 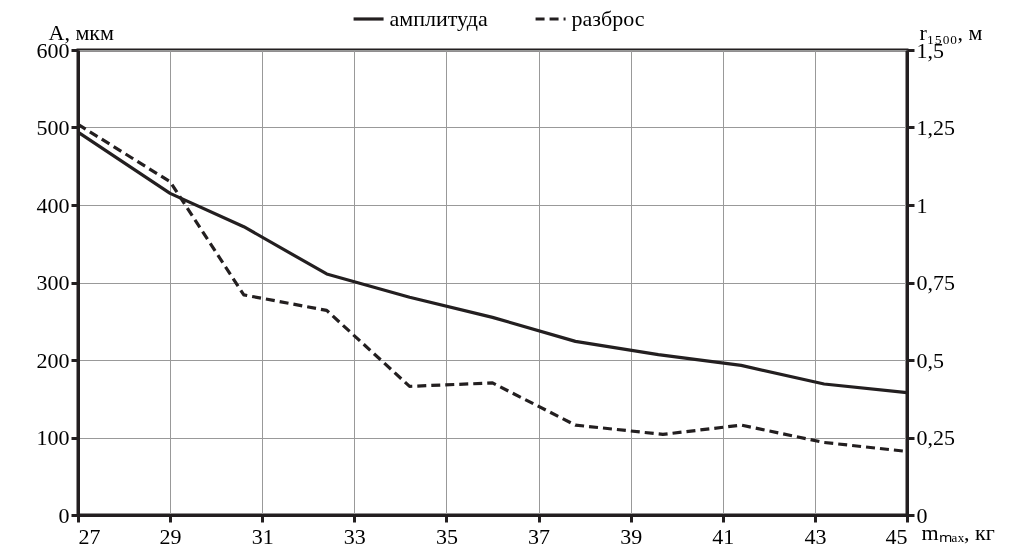 I want to click on y2-tick-label: 1, so click(x=922, y=205).